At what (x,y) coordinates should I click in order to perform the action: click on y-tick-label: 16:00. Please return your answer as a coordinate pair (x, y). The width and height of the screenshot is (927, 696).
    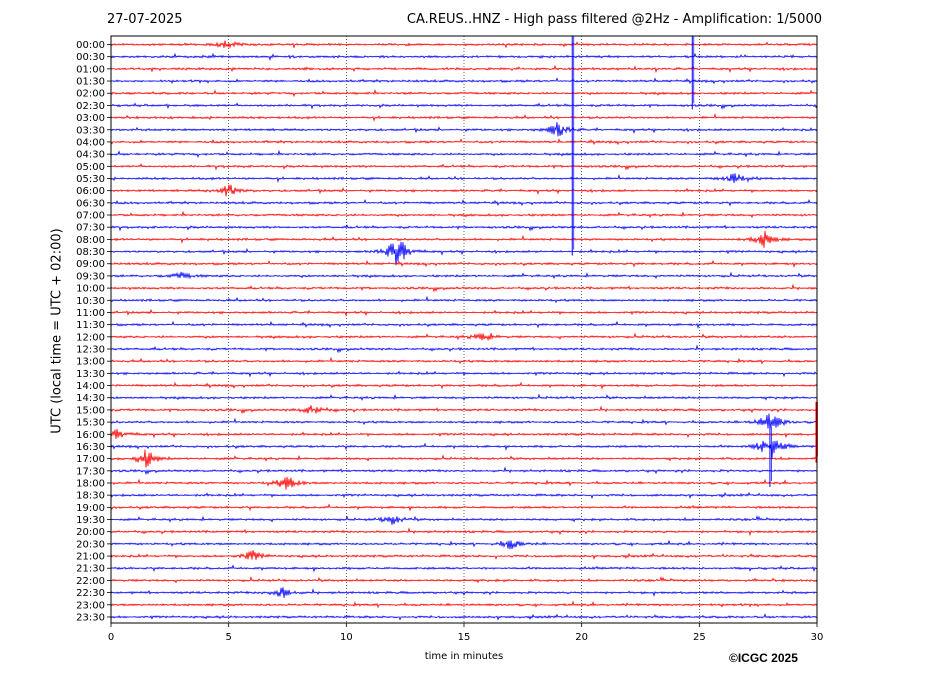
    Looking at the image, I should click on (90, 435).